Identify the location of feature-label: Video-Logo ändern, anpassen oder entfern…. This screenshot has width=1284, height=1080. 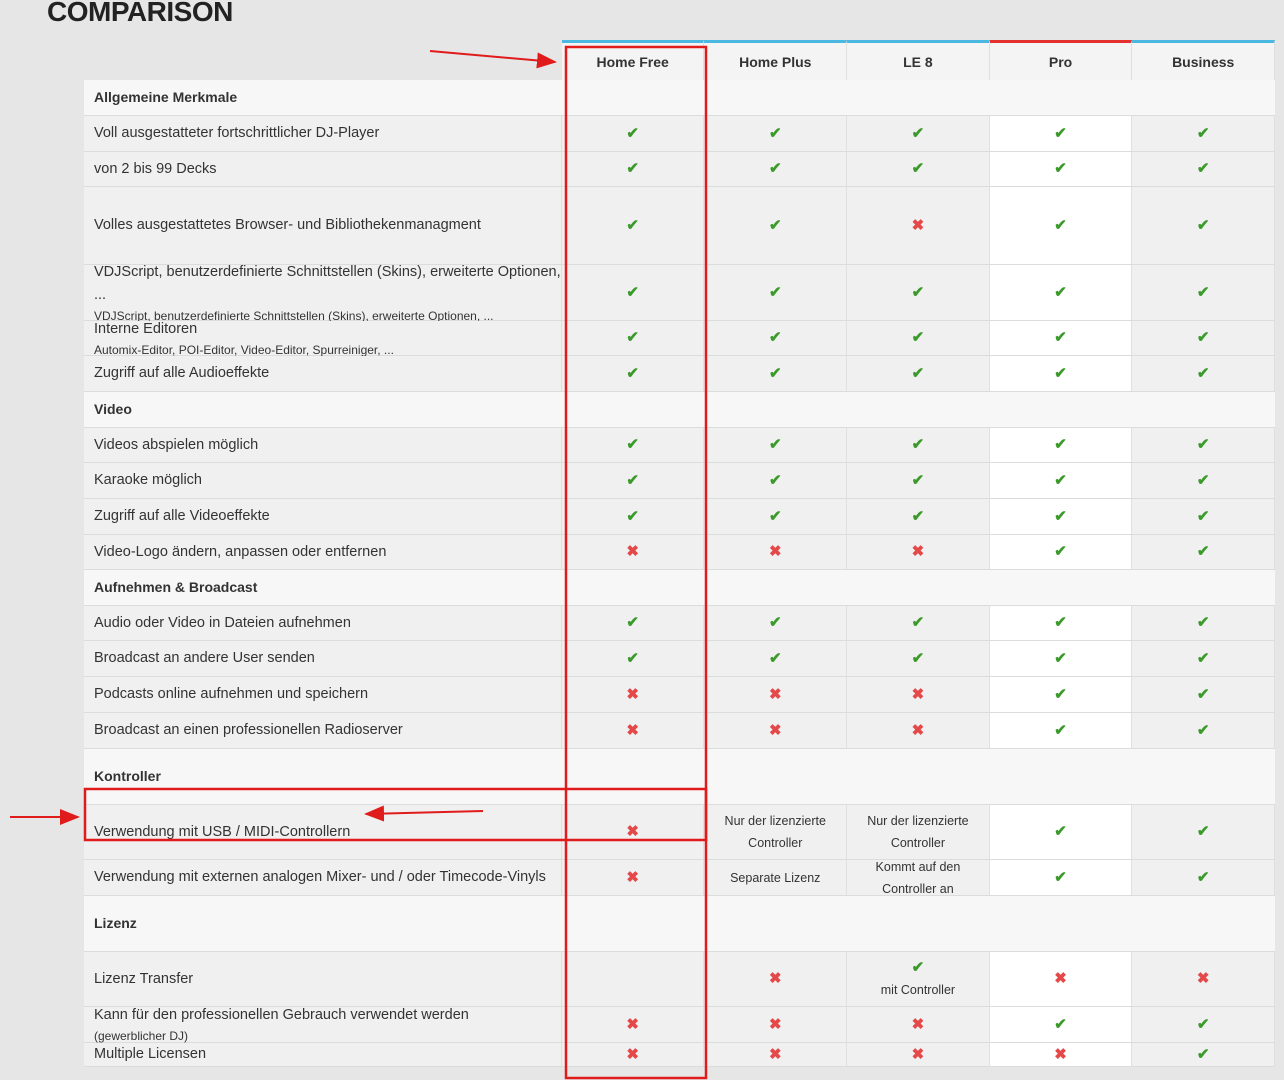
(323, 552).